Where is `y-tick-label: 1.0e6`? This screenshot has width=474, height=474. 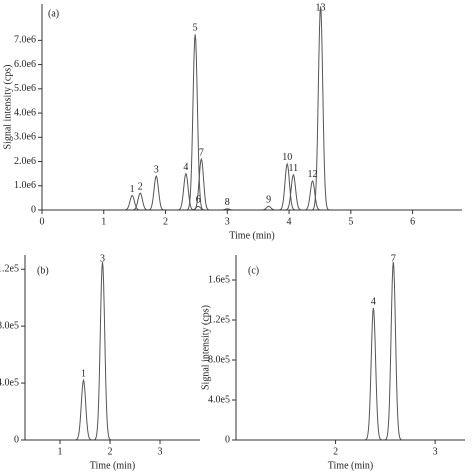 y-tick-label: 1.0e6 is located at coordinates (25, 185).